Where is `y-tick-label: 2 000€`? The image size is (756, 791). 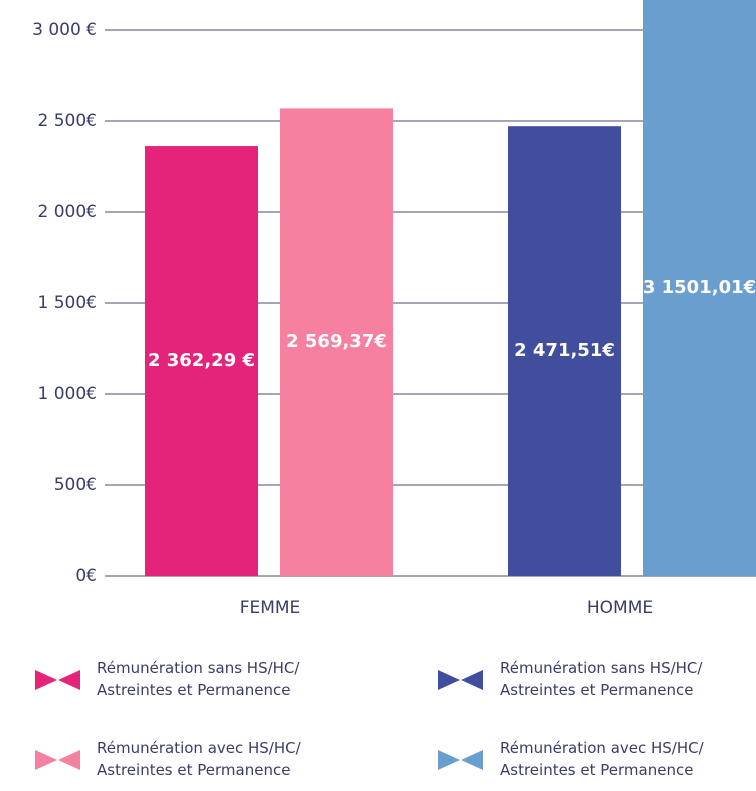
y-tick-label: 2 000€ is located at coordinates (67, 212).